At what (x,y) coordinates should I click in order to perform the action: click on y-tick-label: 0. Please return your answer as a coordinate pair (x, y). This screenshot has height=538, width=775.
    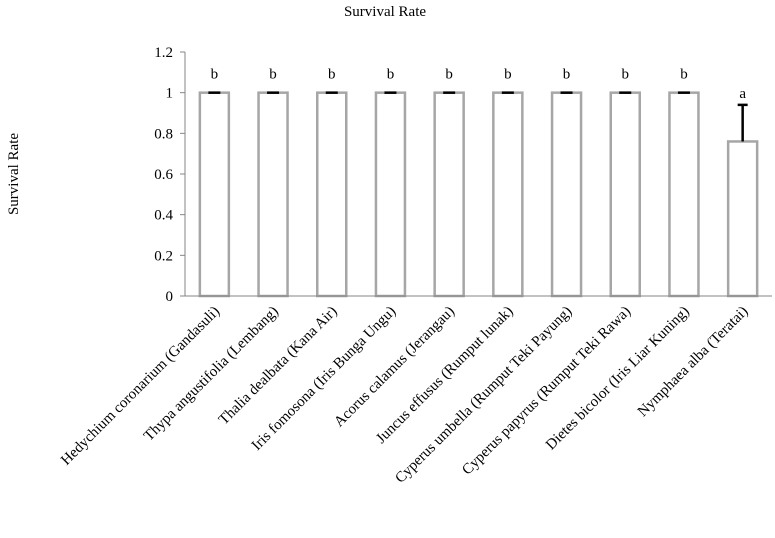
    Looking at the image, I should click on (170, 297).